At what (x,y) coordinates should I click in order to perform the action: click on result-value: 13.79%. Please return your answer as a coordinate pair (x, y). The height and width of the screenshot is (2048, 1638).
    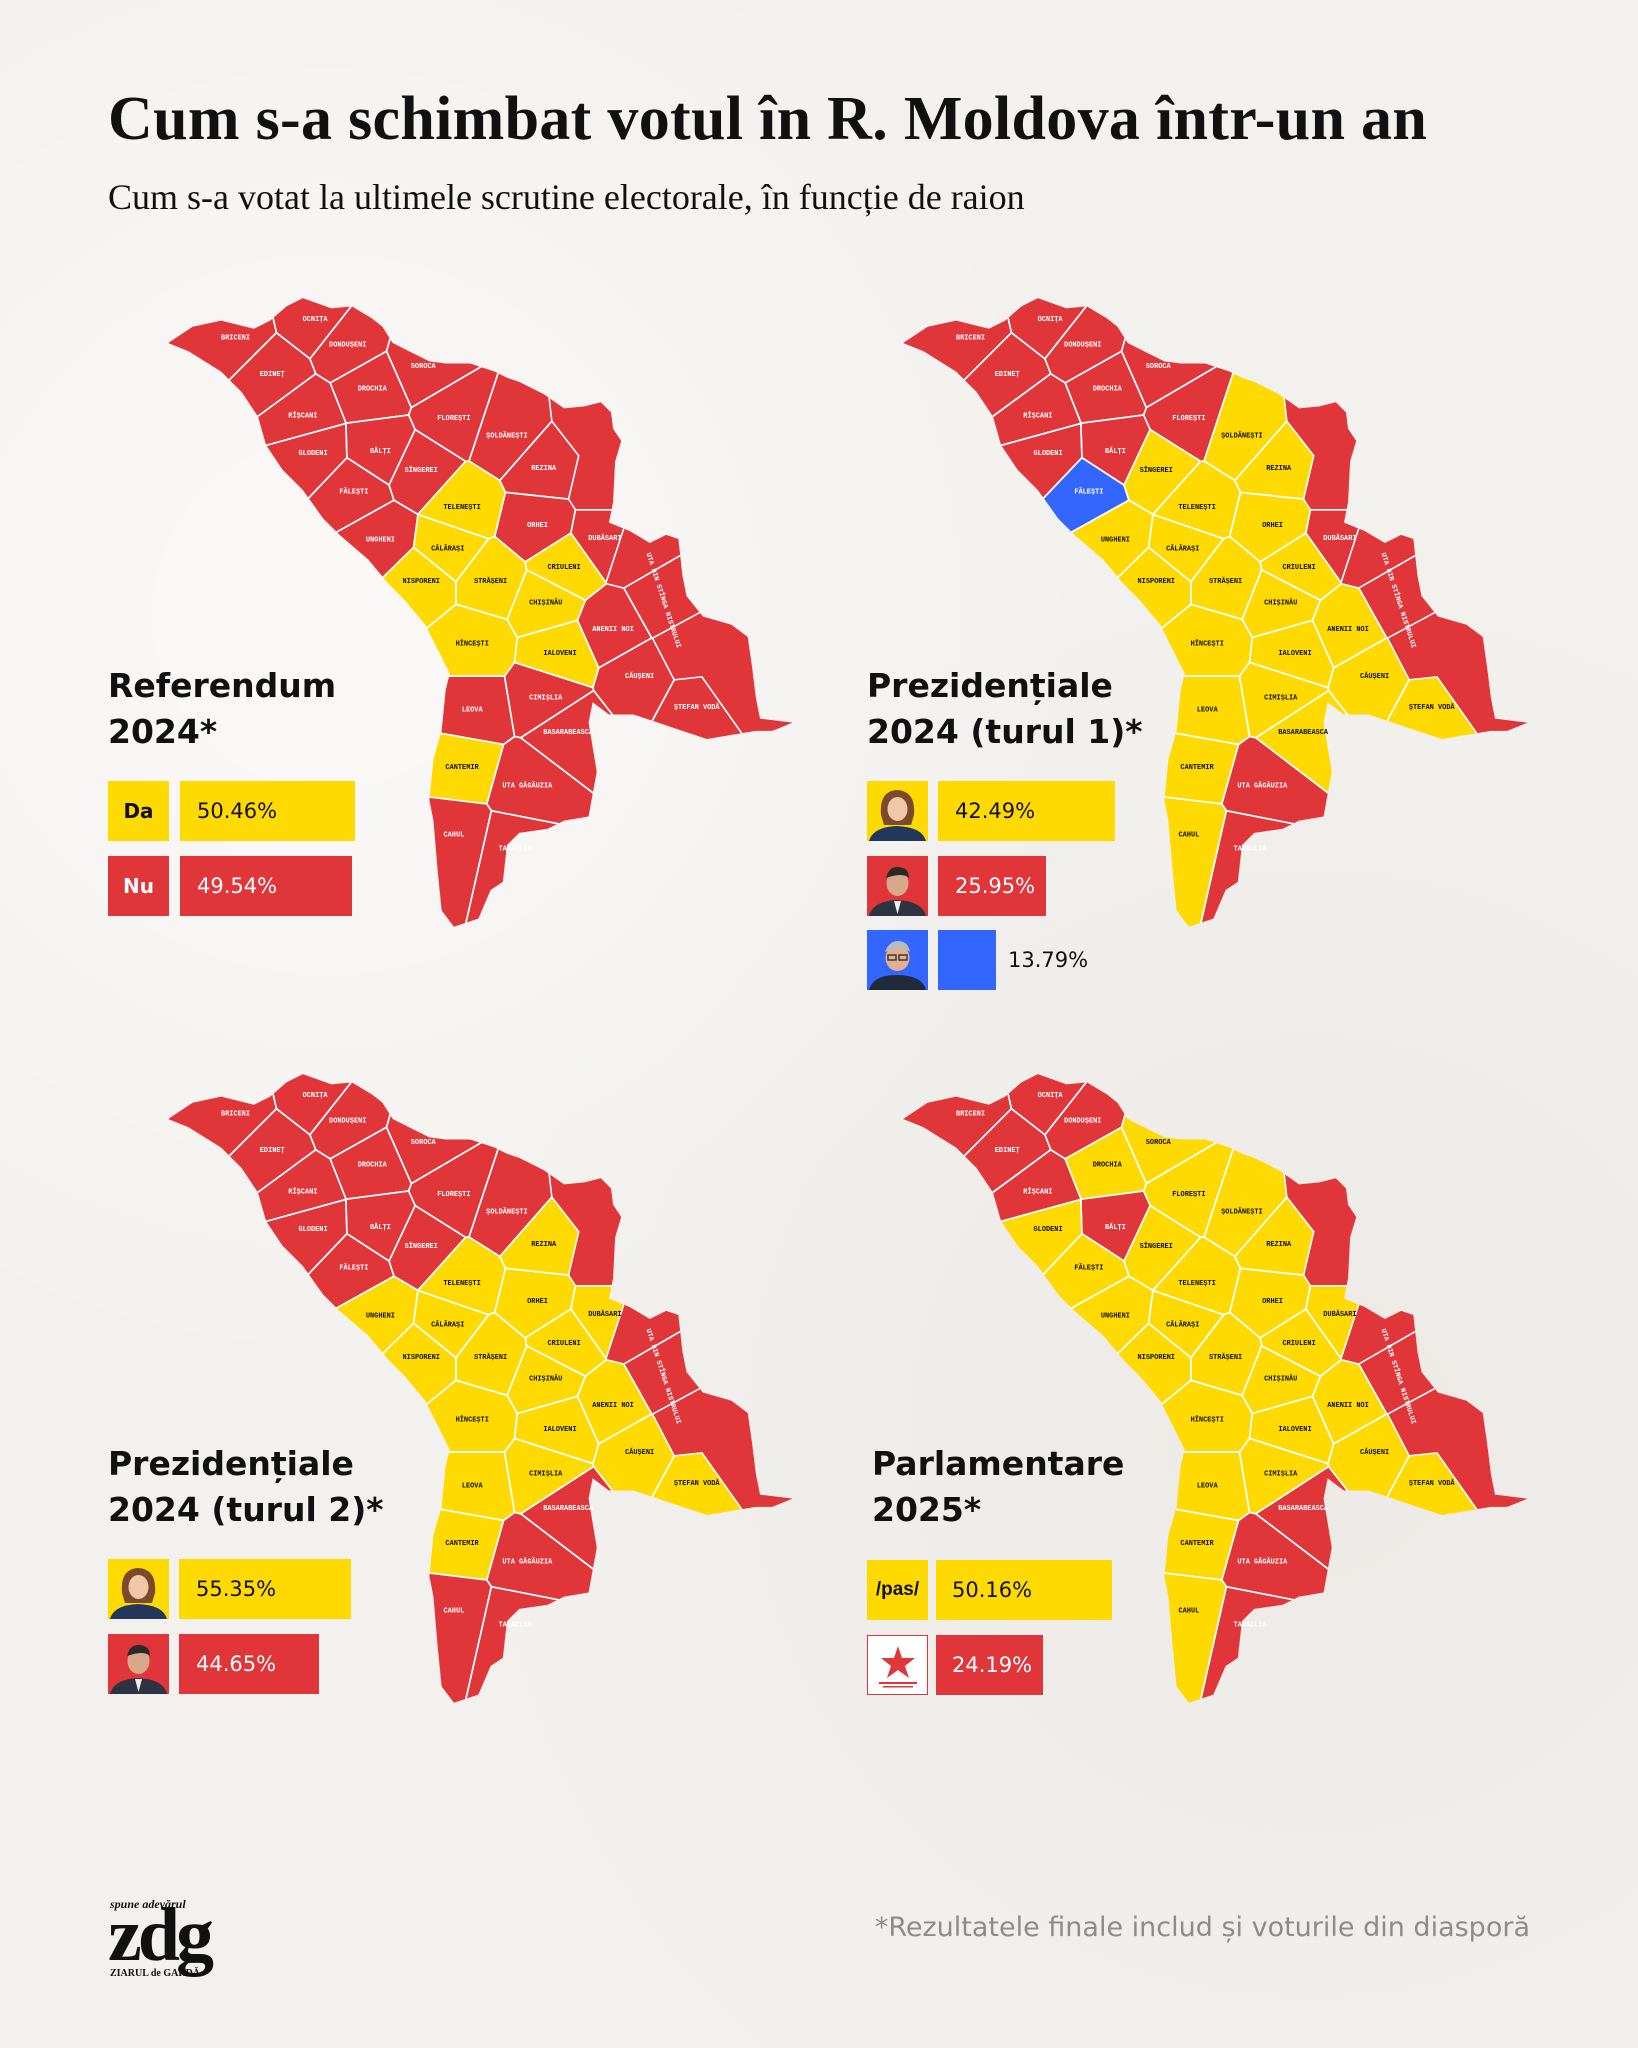
    Looking at the image, I should click on (1048, 960).